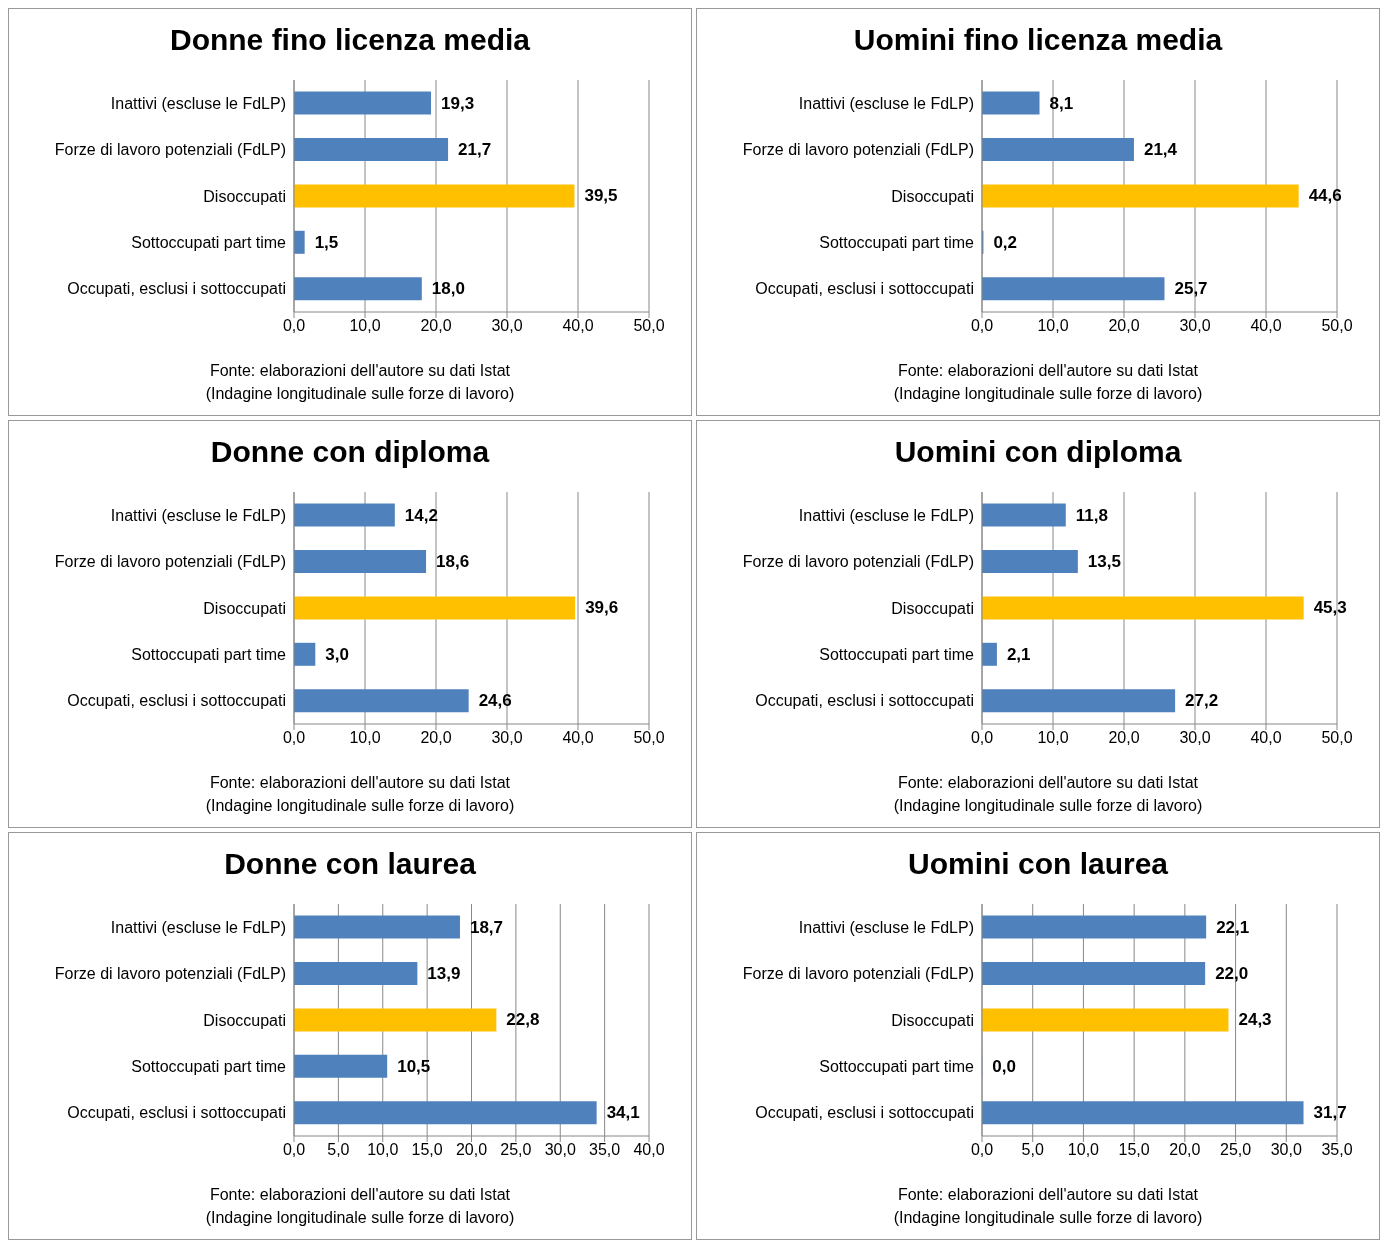 The width and height of the screenshot is (1390, 1252). Describe the element at coordinates (414, 1066) in the screenshot. I see `data-label: 10,5` at that location.